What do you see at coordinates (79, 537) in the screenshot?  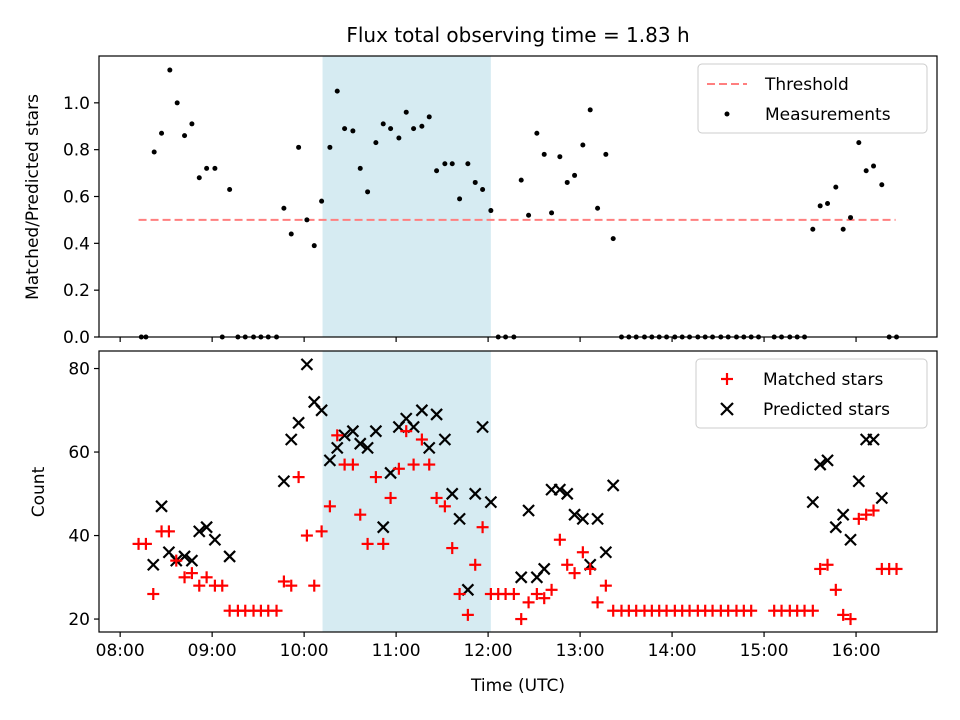 I see `y-tick-label: 40` at bounding box center [79, 537].